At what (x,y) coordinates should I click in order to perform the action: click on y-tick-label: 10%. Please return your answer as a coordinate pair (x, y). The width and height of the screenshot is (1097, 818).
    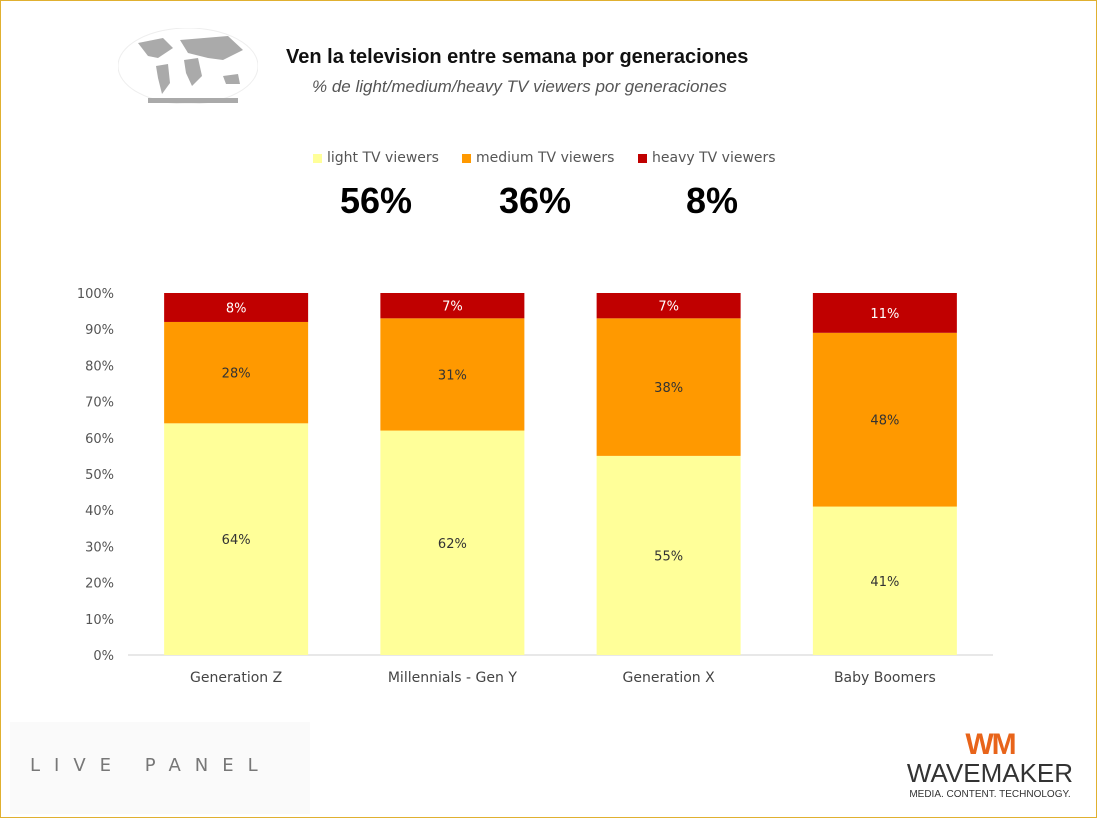
    Looking at the image, I should click on (99, 620).